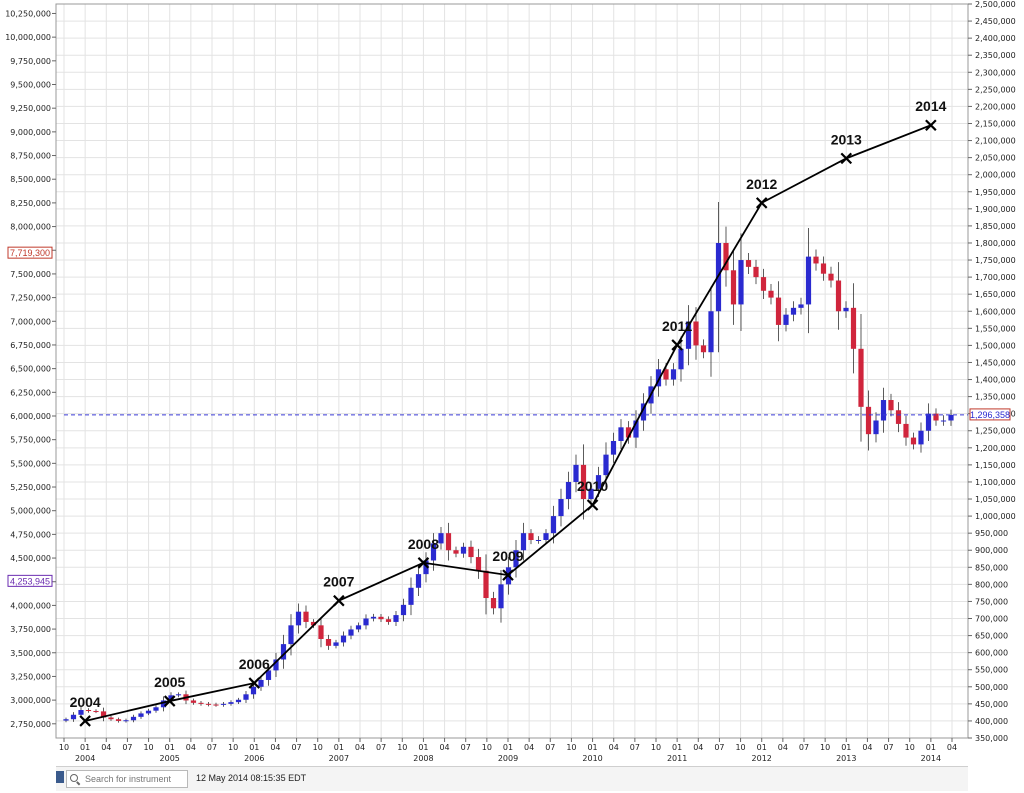 This screenshot has width=1024, height=793. What do you see at coordinates (30, 179) in the screenshot?
I see `left-tick-label: 8,500,000` at bounding box center [30, 179].